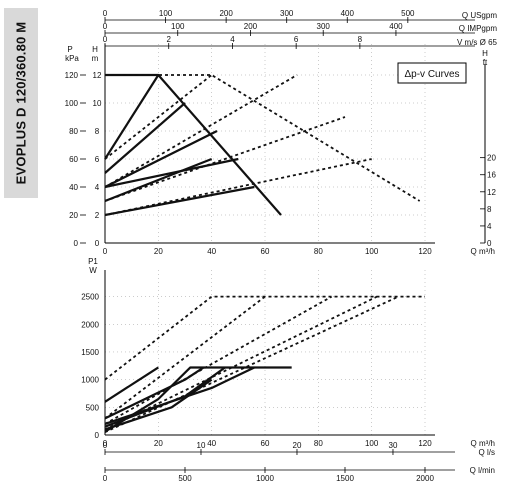 The height and width of the screenshot is (492, 512). What do you see at coordinates (73, 159) in the screenshot?
I see `y-tick-label: 60` at bounding box center [73, 159].